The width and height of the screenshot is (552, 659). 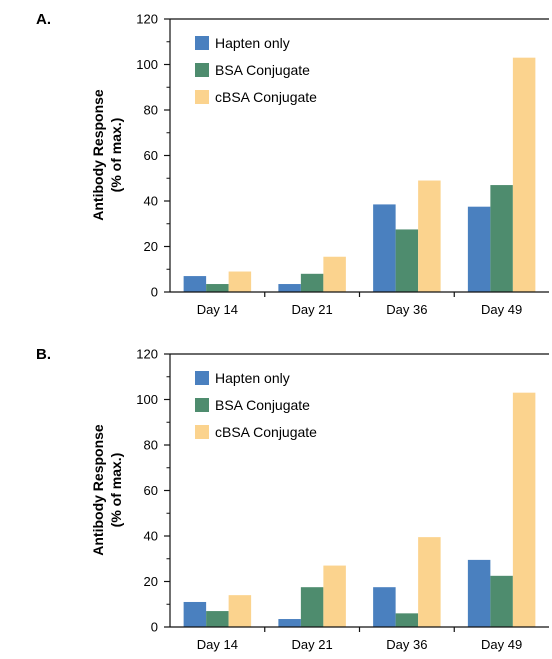 What do you see at coordinates (217, 309) in the screenshot?
I see `x-tick-label-a-0: Day 14` at bounding box center [217, 309].